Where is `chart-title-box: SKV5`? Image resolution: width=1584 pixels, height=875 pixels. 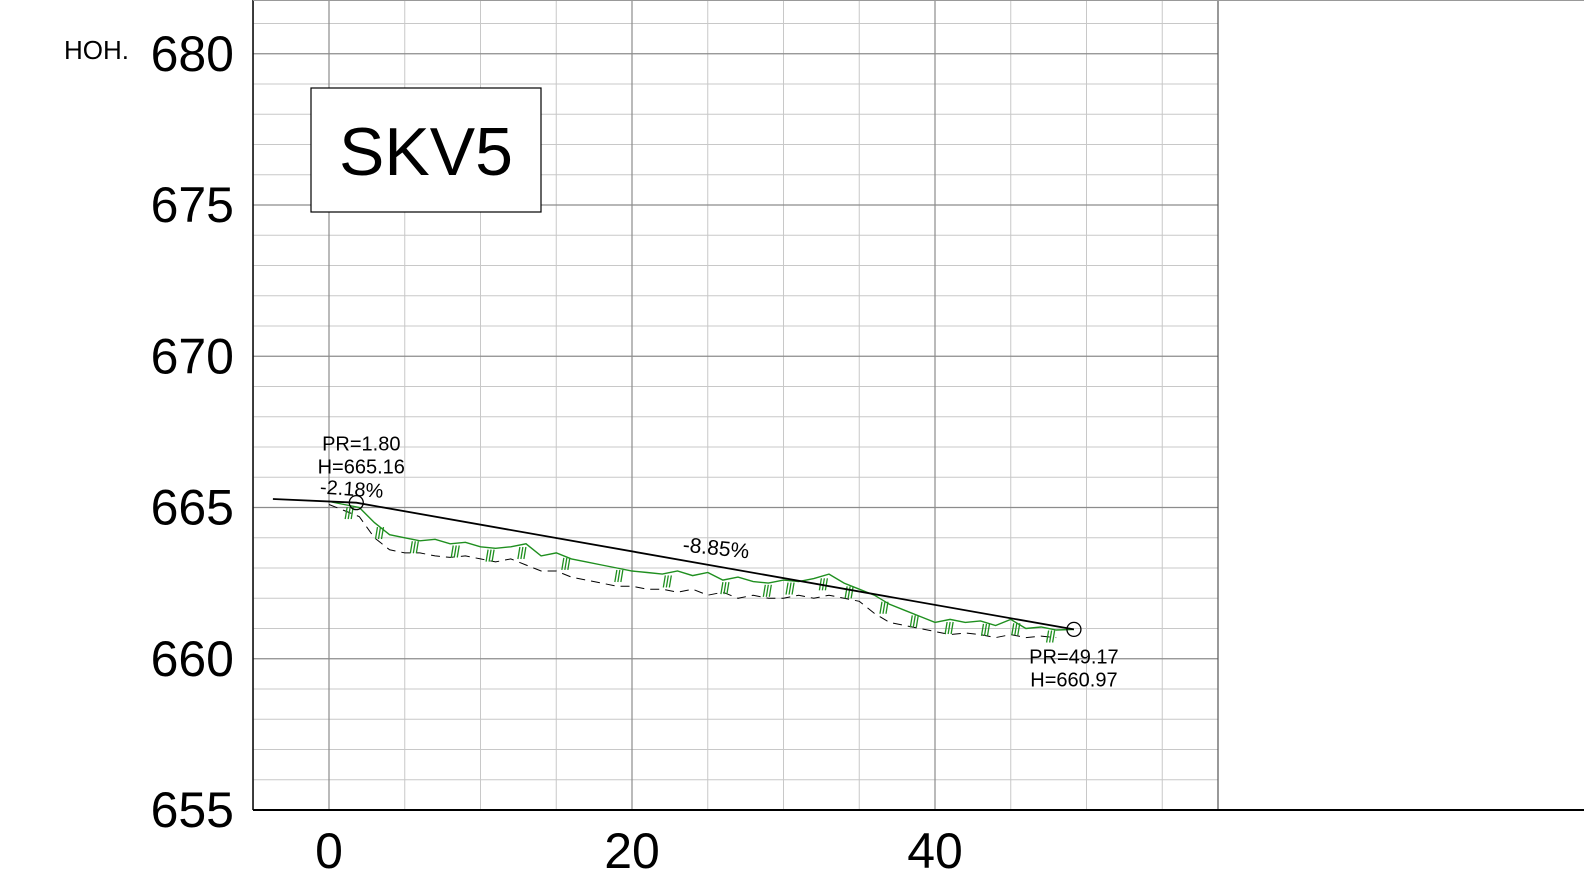
chart-title-box: SKV5 is located at coordinates (426, 150).